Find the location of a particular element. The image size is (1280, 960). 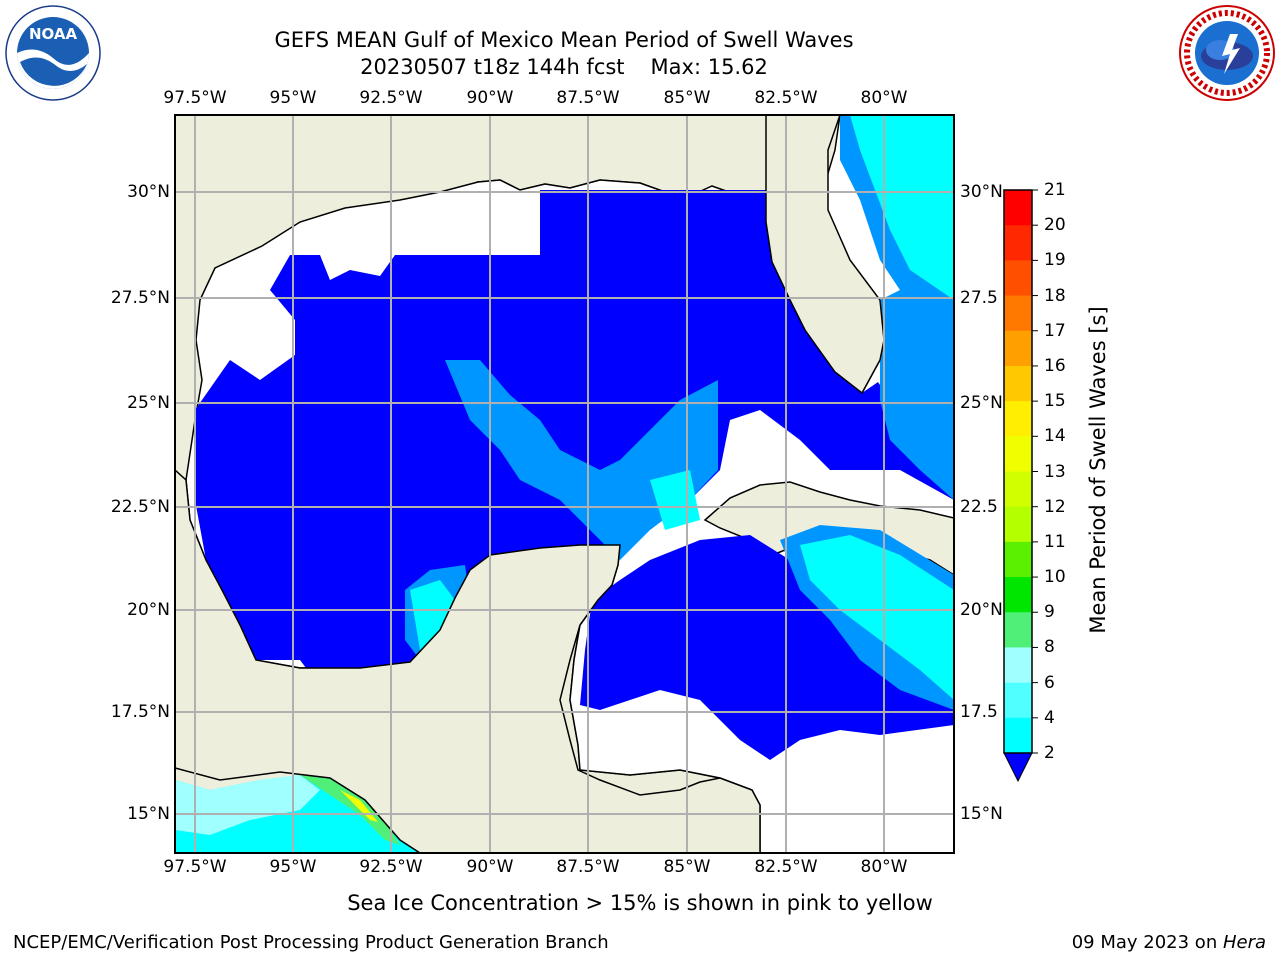

left-lat-label: 22.5°N is located at coordinates (140, 507).